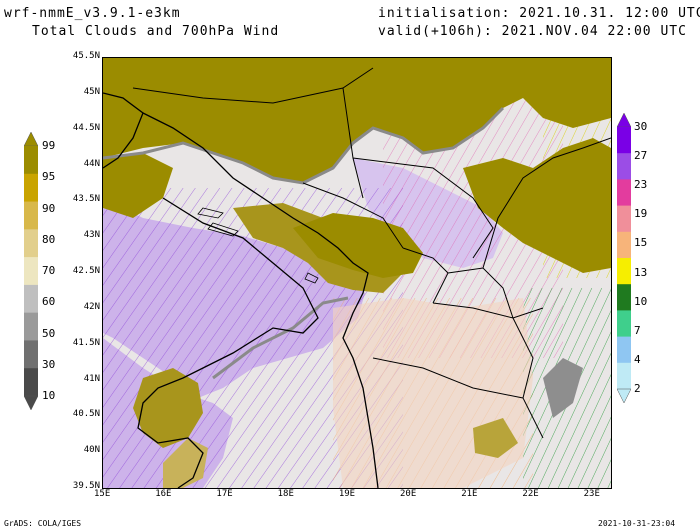 This screenshot has width=700, height=530. Describe the element at coordinates (408, 494) in the screenshot. I see `lon-label: 20E` at that location.